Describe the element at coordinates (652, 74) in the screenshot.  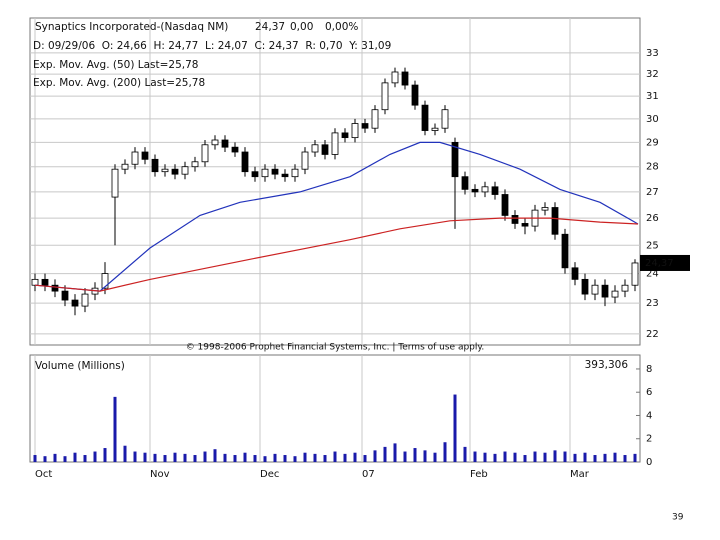
I see `y-tick-label: 32` at that location.